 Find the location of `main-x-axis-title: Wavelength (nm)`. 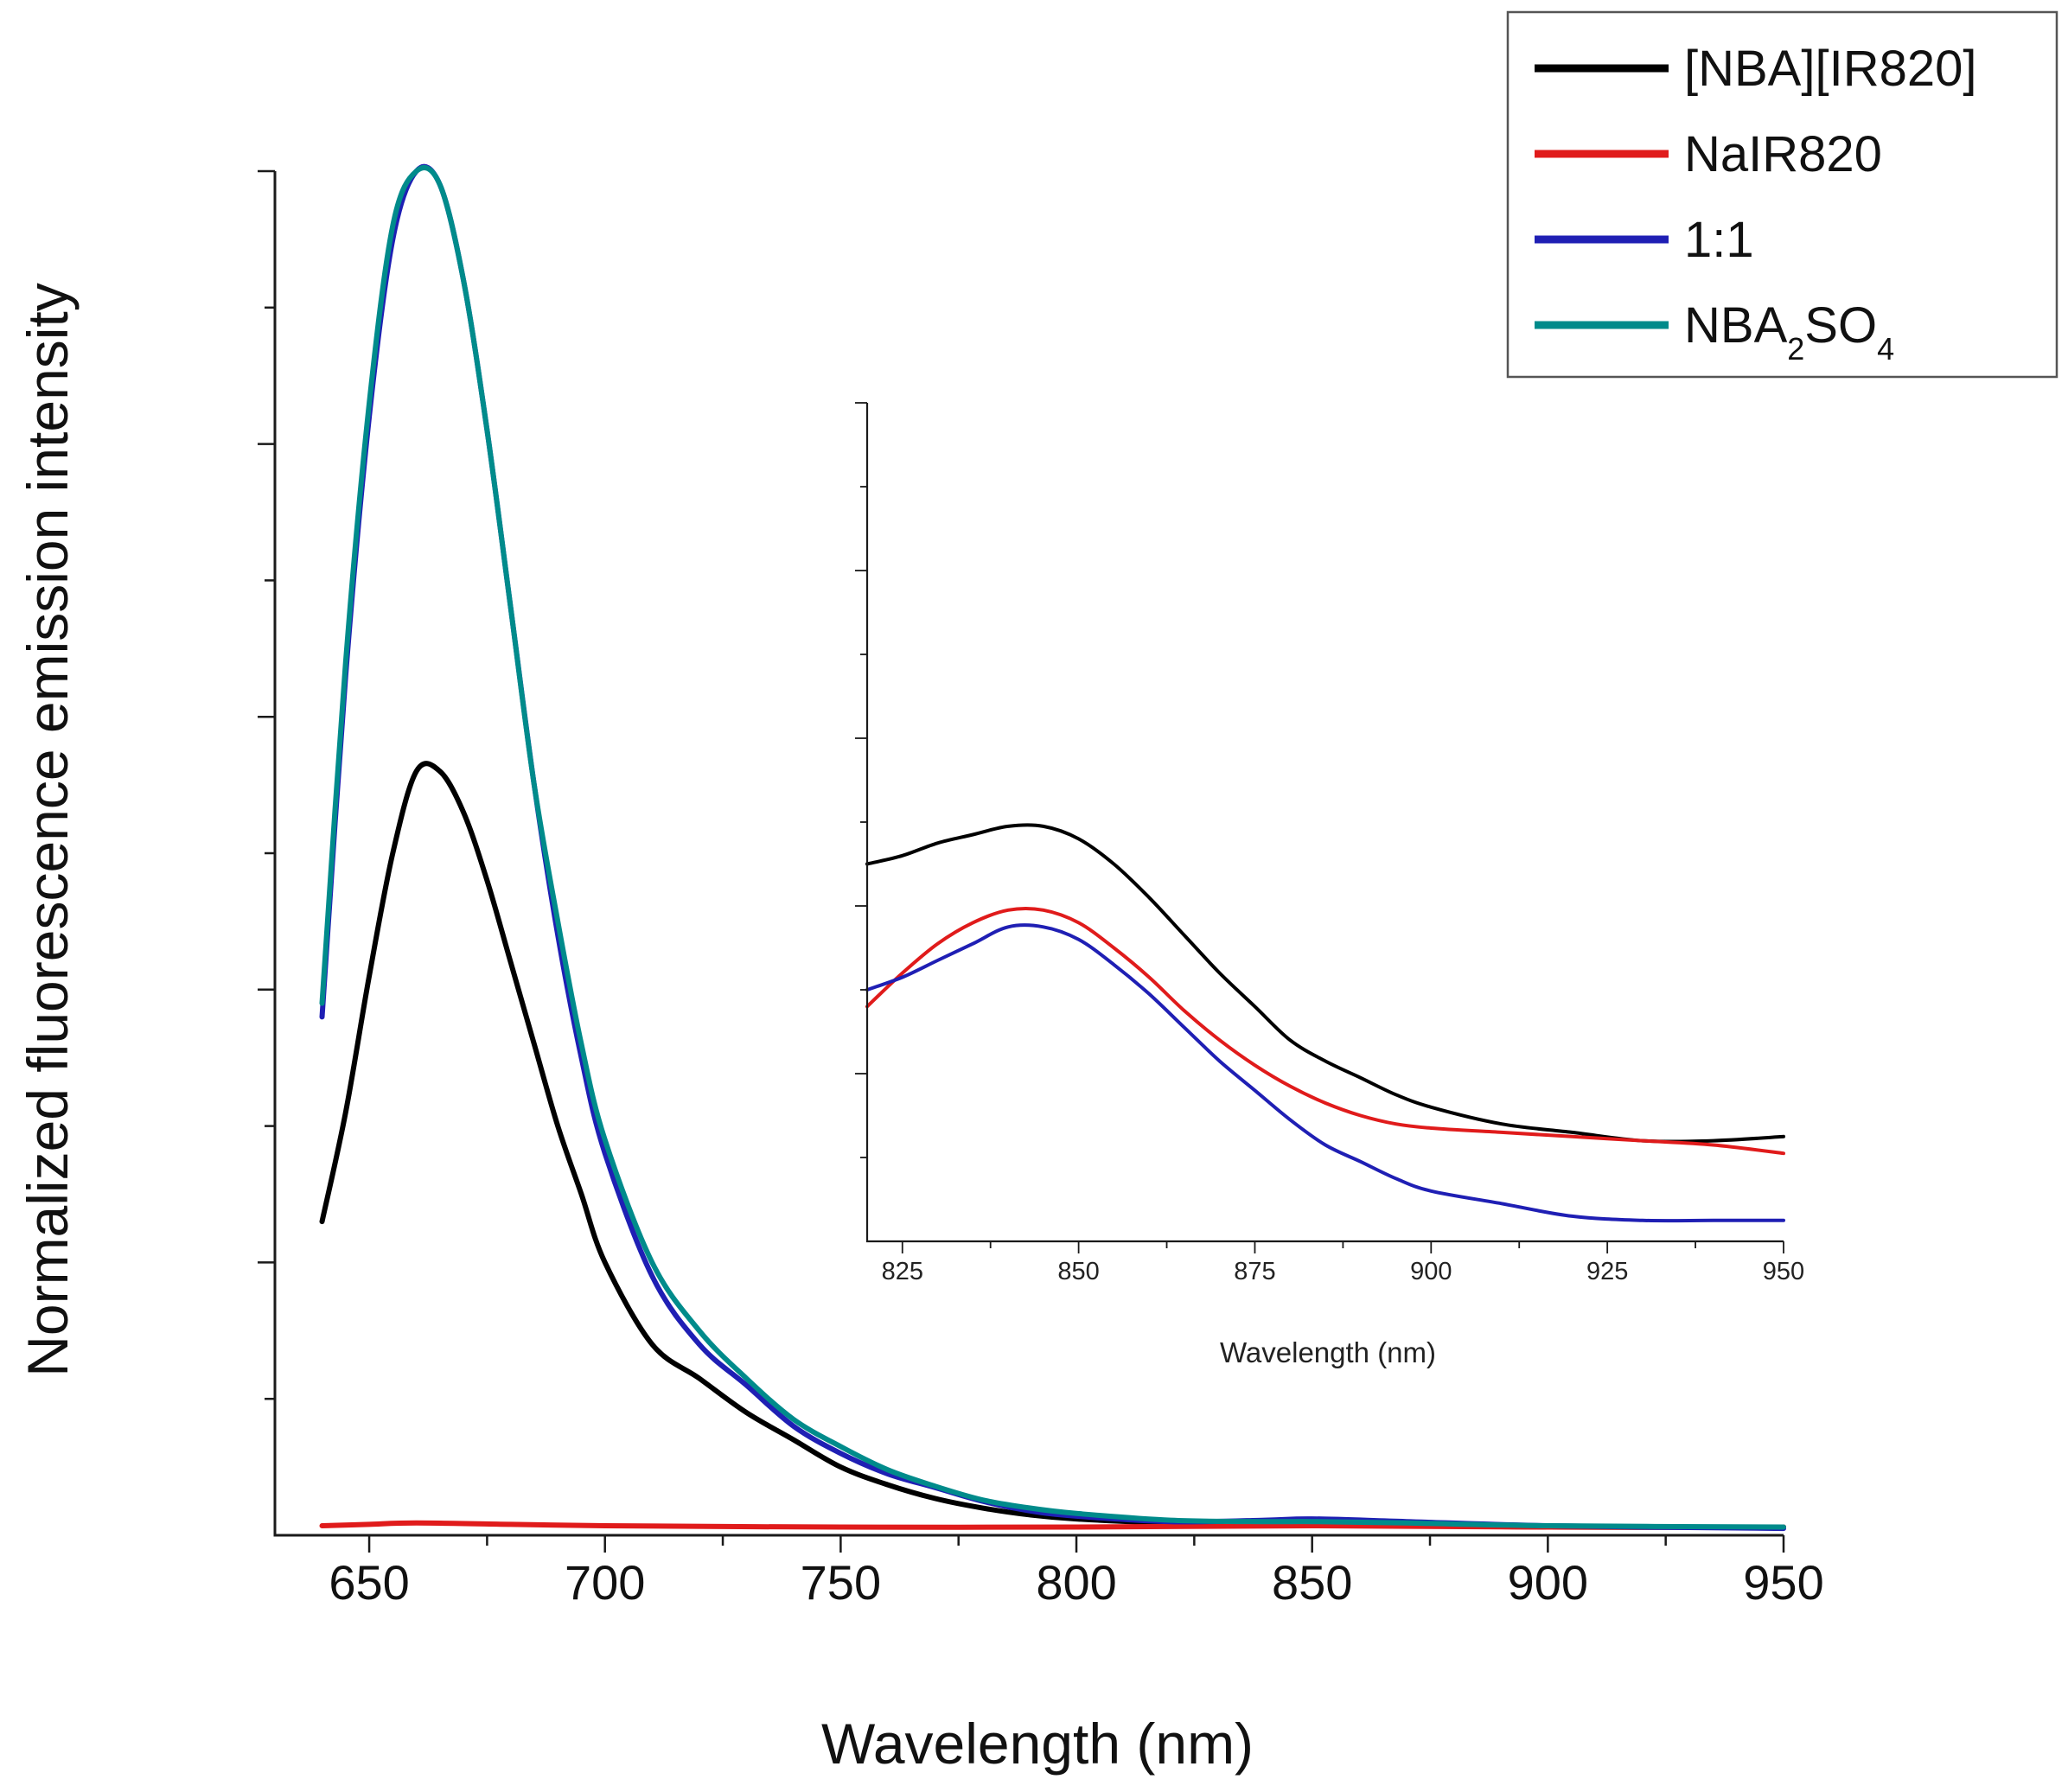

main-x-axis-title: Wavelength (nm) is located at coordinates (1037, 1744).